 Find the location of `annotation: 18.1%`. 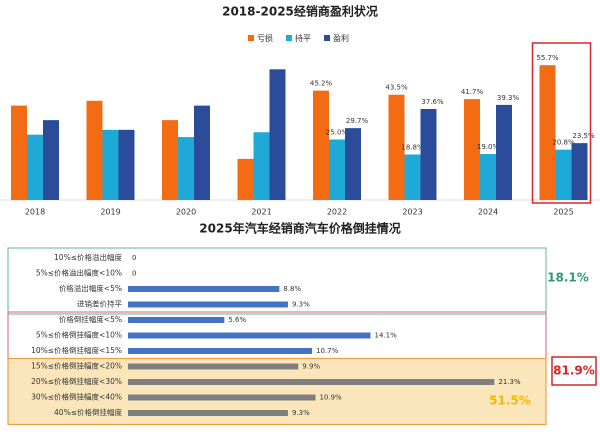

annotation: 18.1% is located at coordinates (568, 278).